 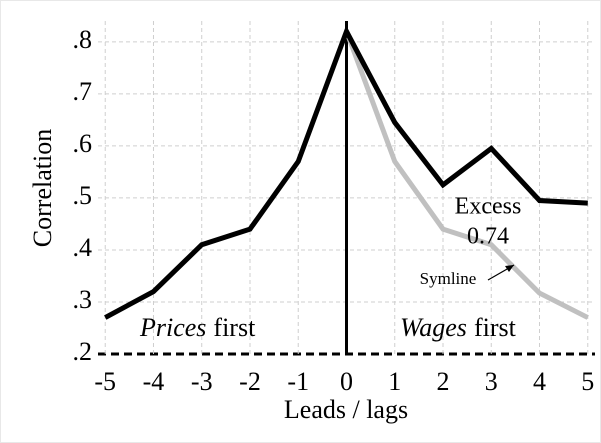 I want to click on region-italic: Wages, so click(x=433, y=327).